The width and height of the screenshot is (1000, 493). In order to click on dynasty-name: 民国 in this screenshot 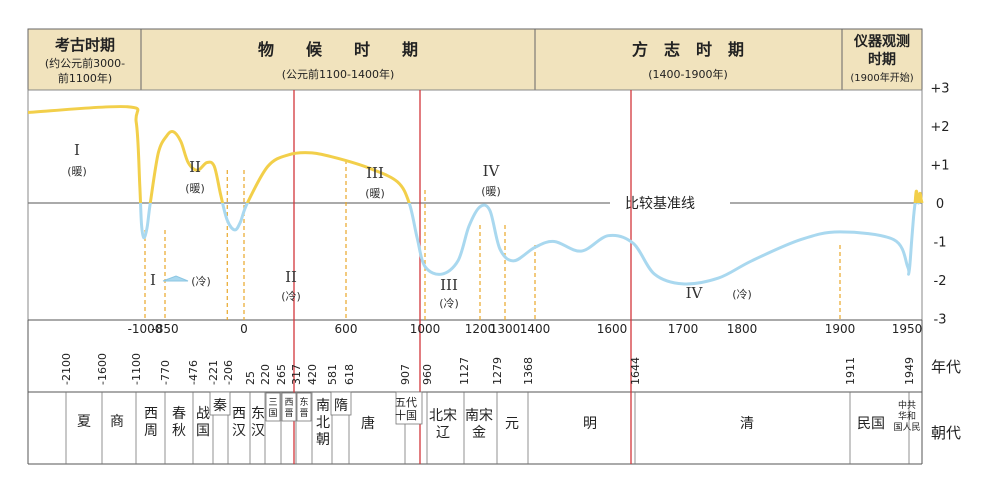, I will do `click(871, 424)`.